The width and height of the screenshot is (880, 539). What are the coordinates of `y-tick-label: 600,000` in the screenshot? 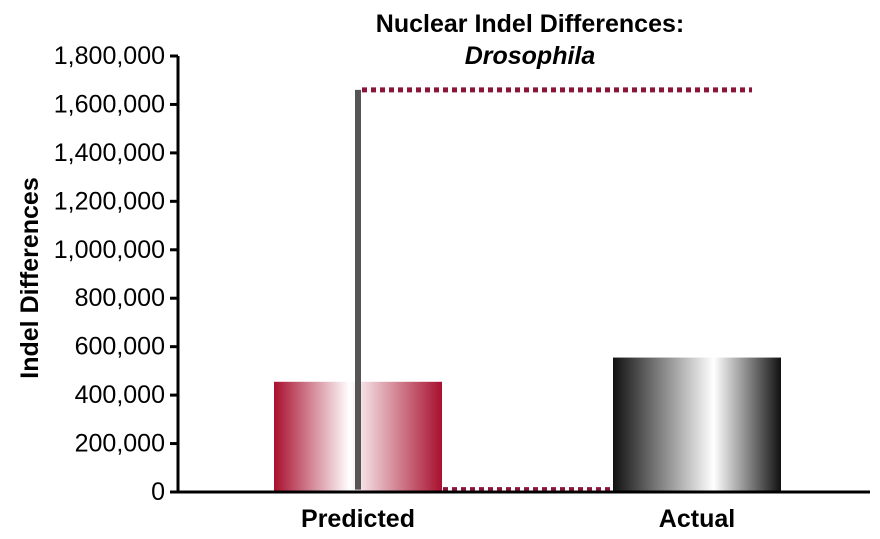 It's located at (120, 347).